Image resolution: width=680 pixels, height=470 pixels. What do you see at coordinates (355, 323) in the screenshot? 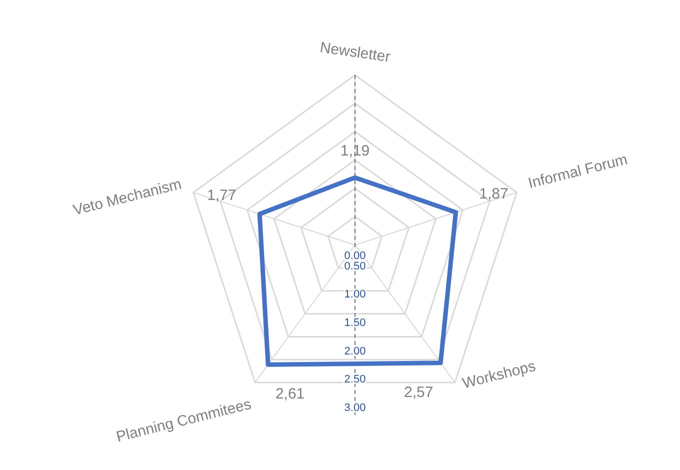
I see `y-tick-label: 1.50` at bounding box center [355, 323].